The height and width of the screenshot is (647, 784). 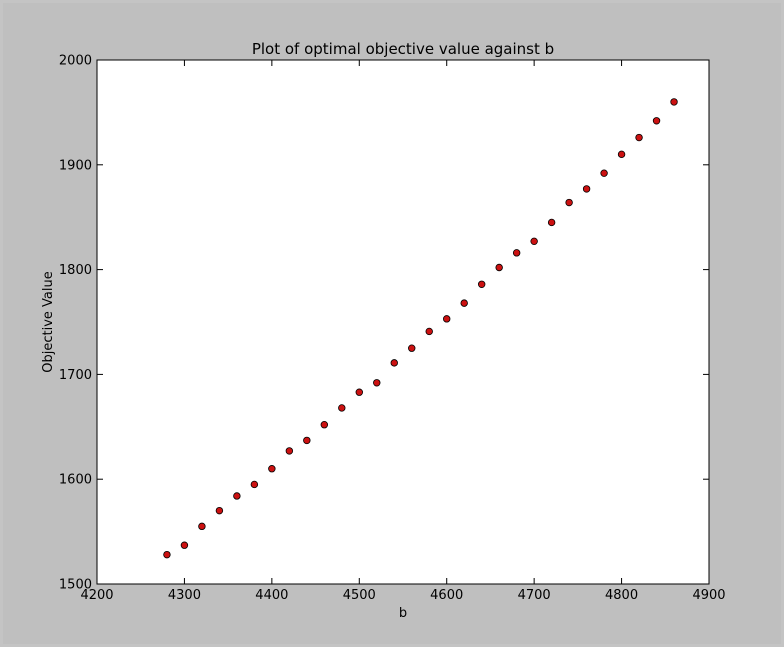 What do you see at coordinates (403, 613) in the screenshot?
I see `x-axis-label: b` at bounding box center [403, 613].